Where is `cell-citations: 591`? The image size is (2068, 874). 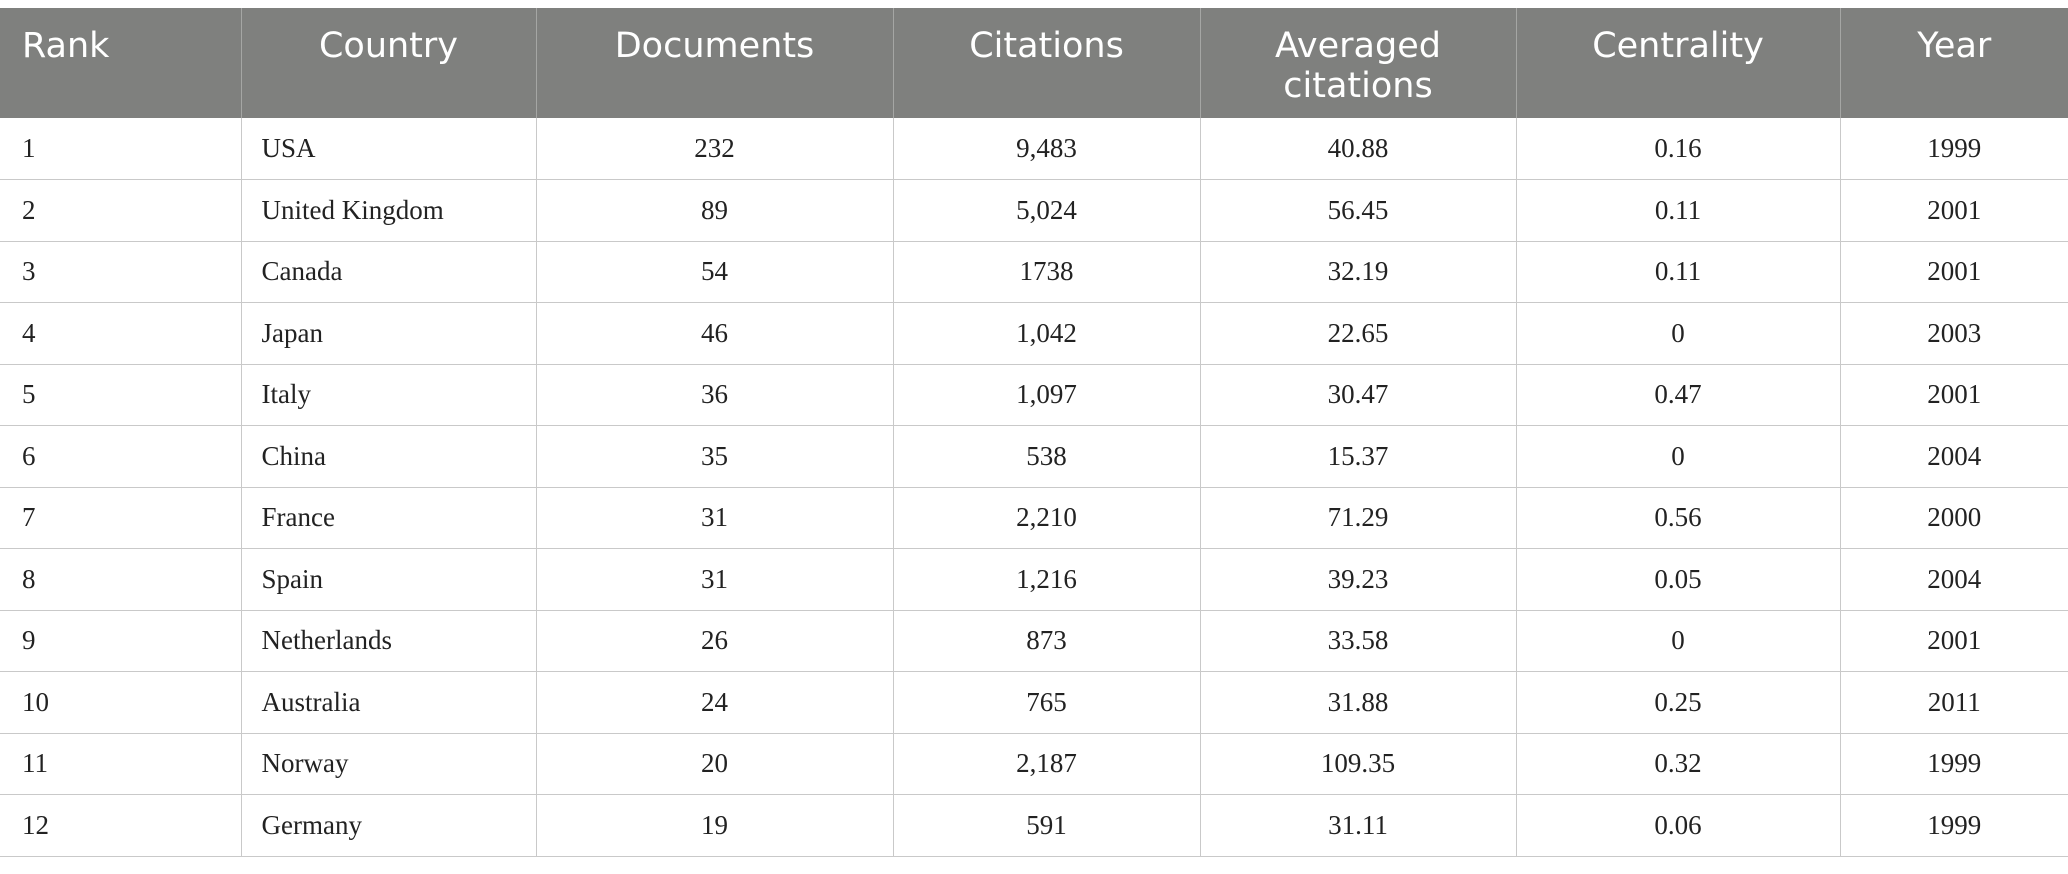
cell-citations: 591 is located at coordinates (1046, 825).